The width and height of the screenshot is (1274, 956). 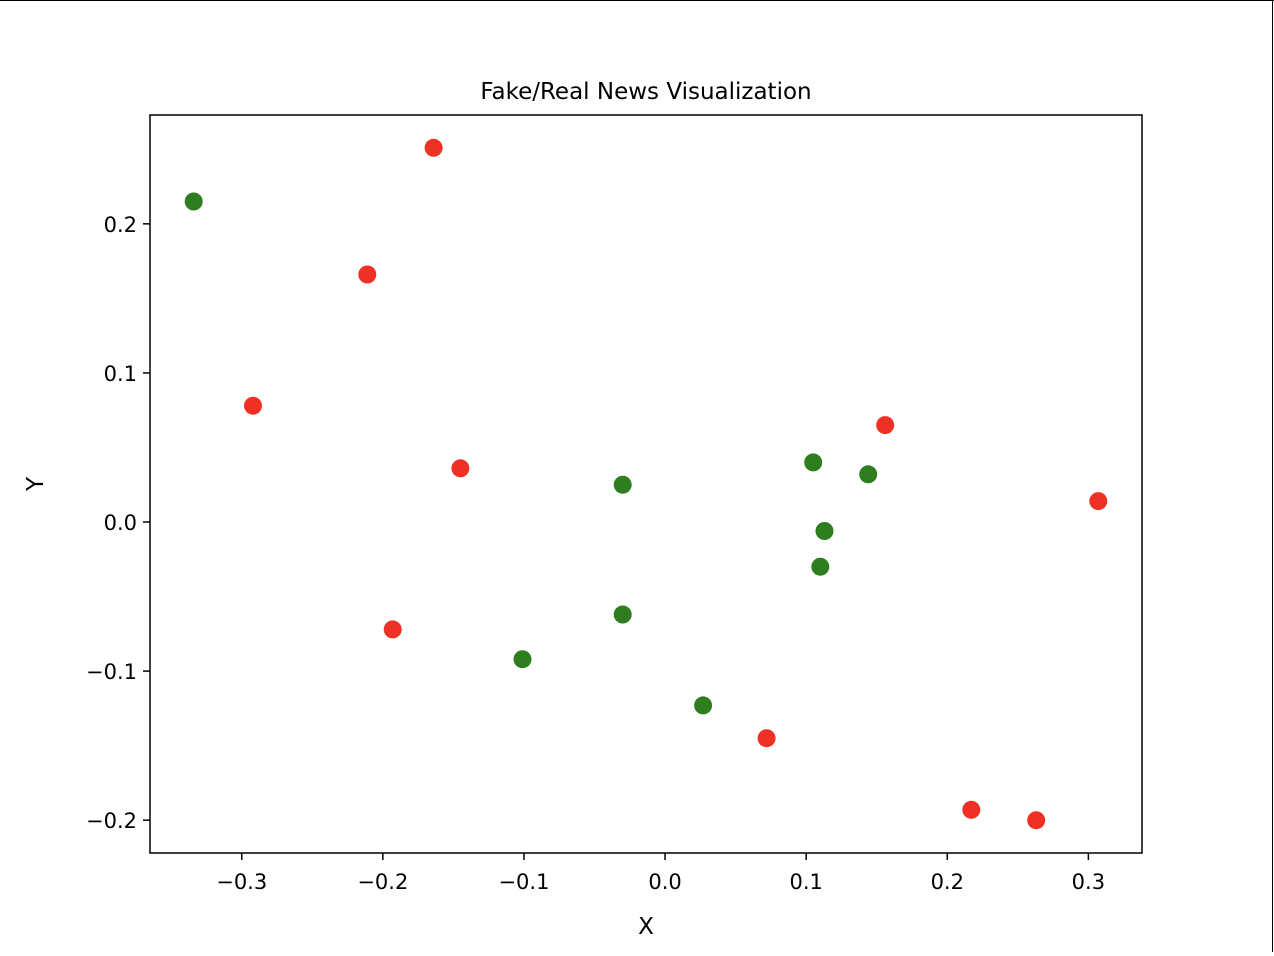 I want to click on window-edge-right, so click(x=1272, y=476).